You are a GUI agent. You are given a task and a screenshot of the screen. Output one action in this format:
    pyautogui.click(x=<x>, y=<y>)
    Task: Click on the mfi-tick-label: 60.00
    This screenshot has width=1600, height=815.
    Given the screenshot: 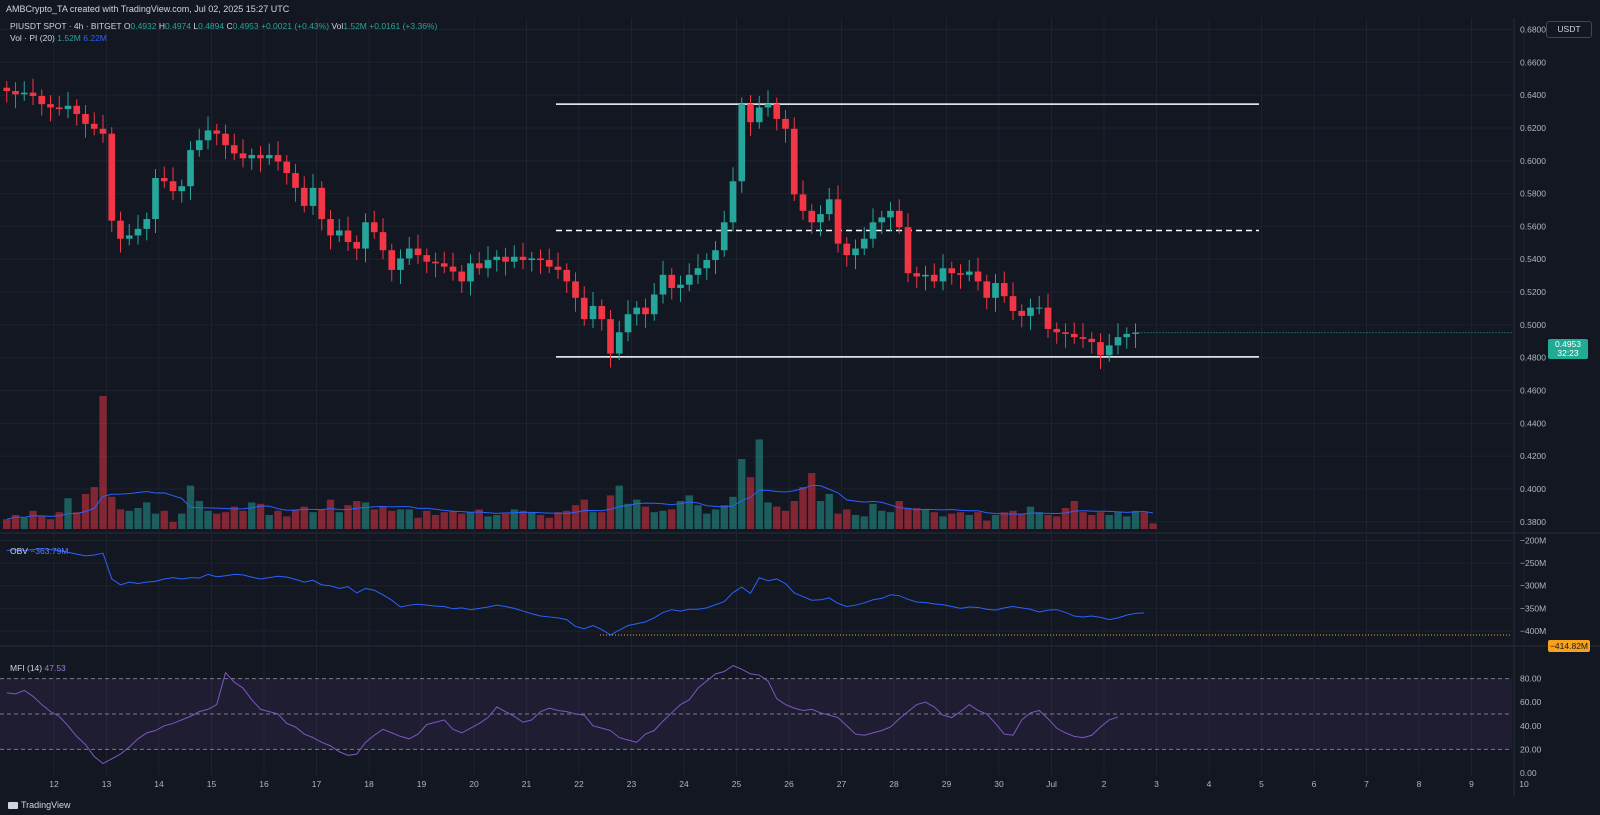 What is the action you would take?
    pyautogui.click(x=1531, y=702)
    